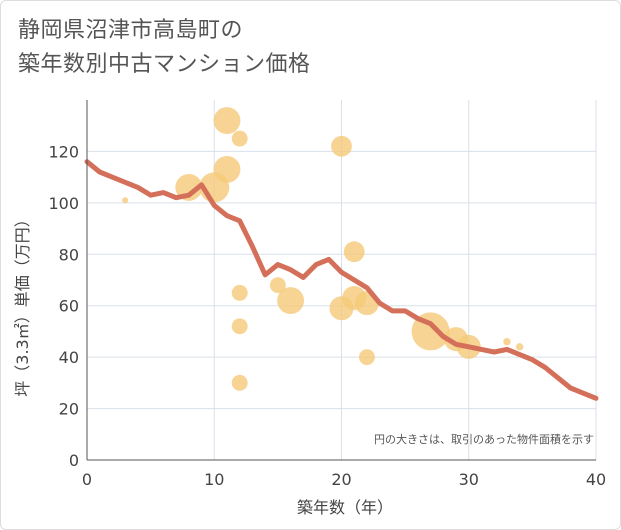 Image resolution: width=621 pixels, height=530 pixels. Describe the element at coordinates (69, 357) in the screenshot. I see `y-tick-label: 40` at that location.